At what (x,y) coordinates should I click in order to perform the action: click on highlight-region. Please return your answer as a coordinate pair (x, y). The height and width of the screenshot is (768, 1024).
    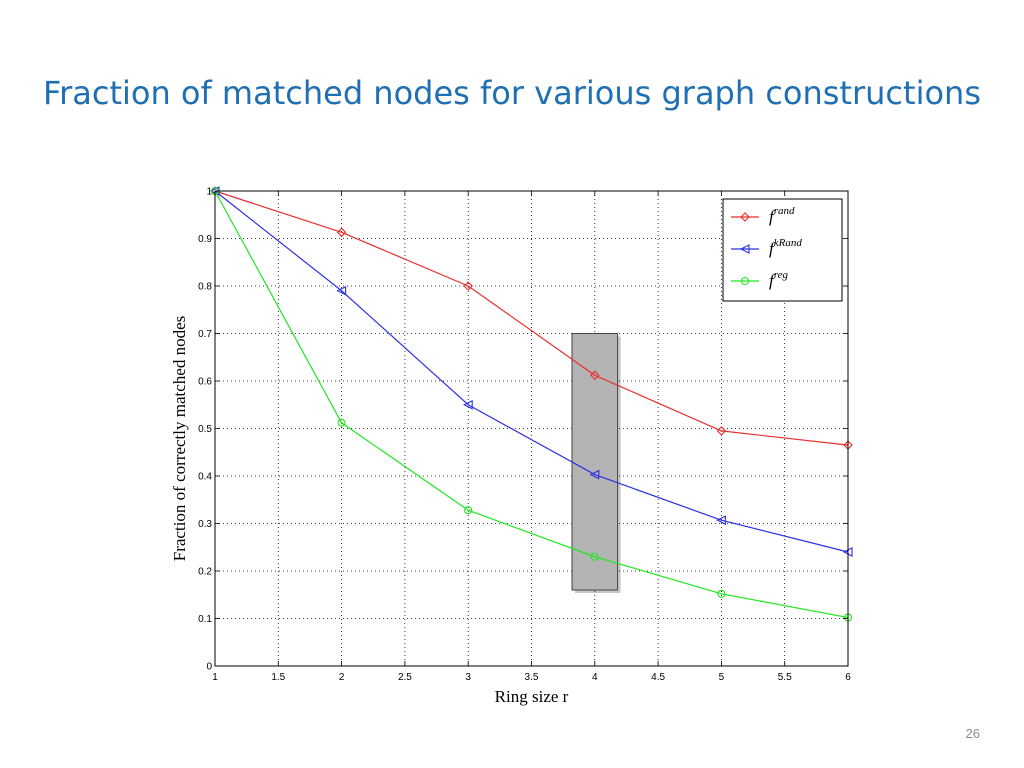
    Looking at the image, I should click on (596, 463).